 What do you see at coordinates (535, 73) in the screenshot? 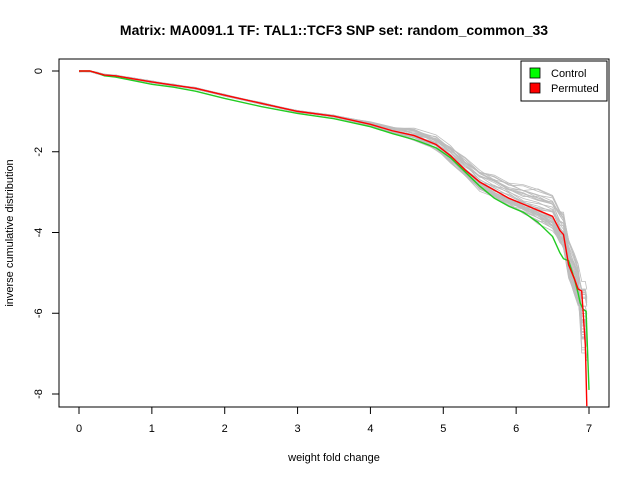
I see `legend-swatch-control` at bounding box center [535, 73].